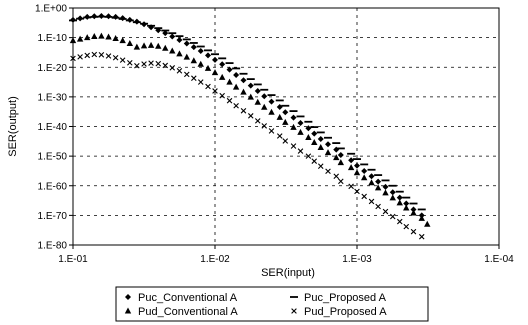 This screenshot has height=325, width=528. I want to click on y-tick-label: 1.E-60, so click(53, 186).